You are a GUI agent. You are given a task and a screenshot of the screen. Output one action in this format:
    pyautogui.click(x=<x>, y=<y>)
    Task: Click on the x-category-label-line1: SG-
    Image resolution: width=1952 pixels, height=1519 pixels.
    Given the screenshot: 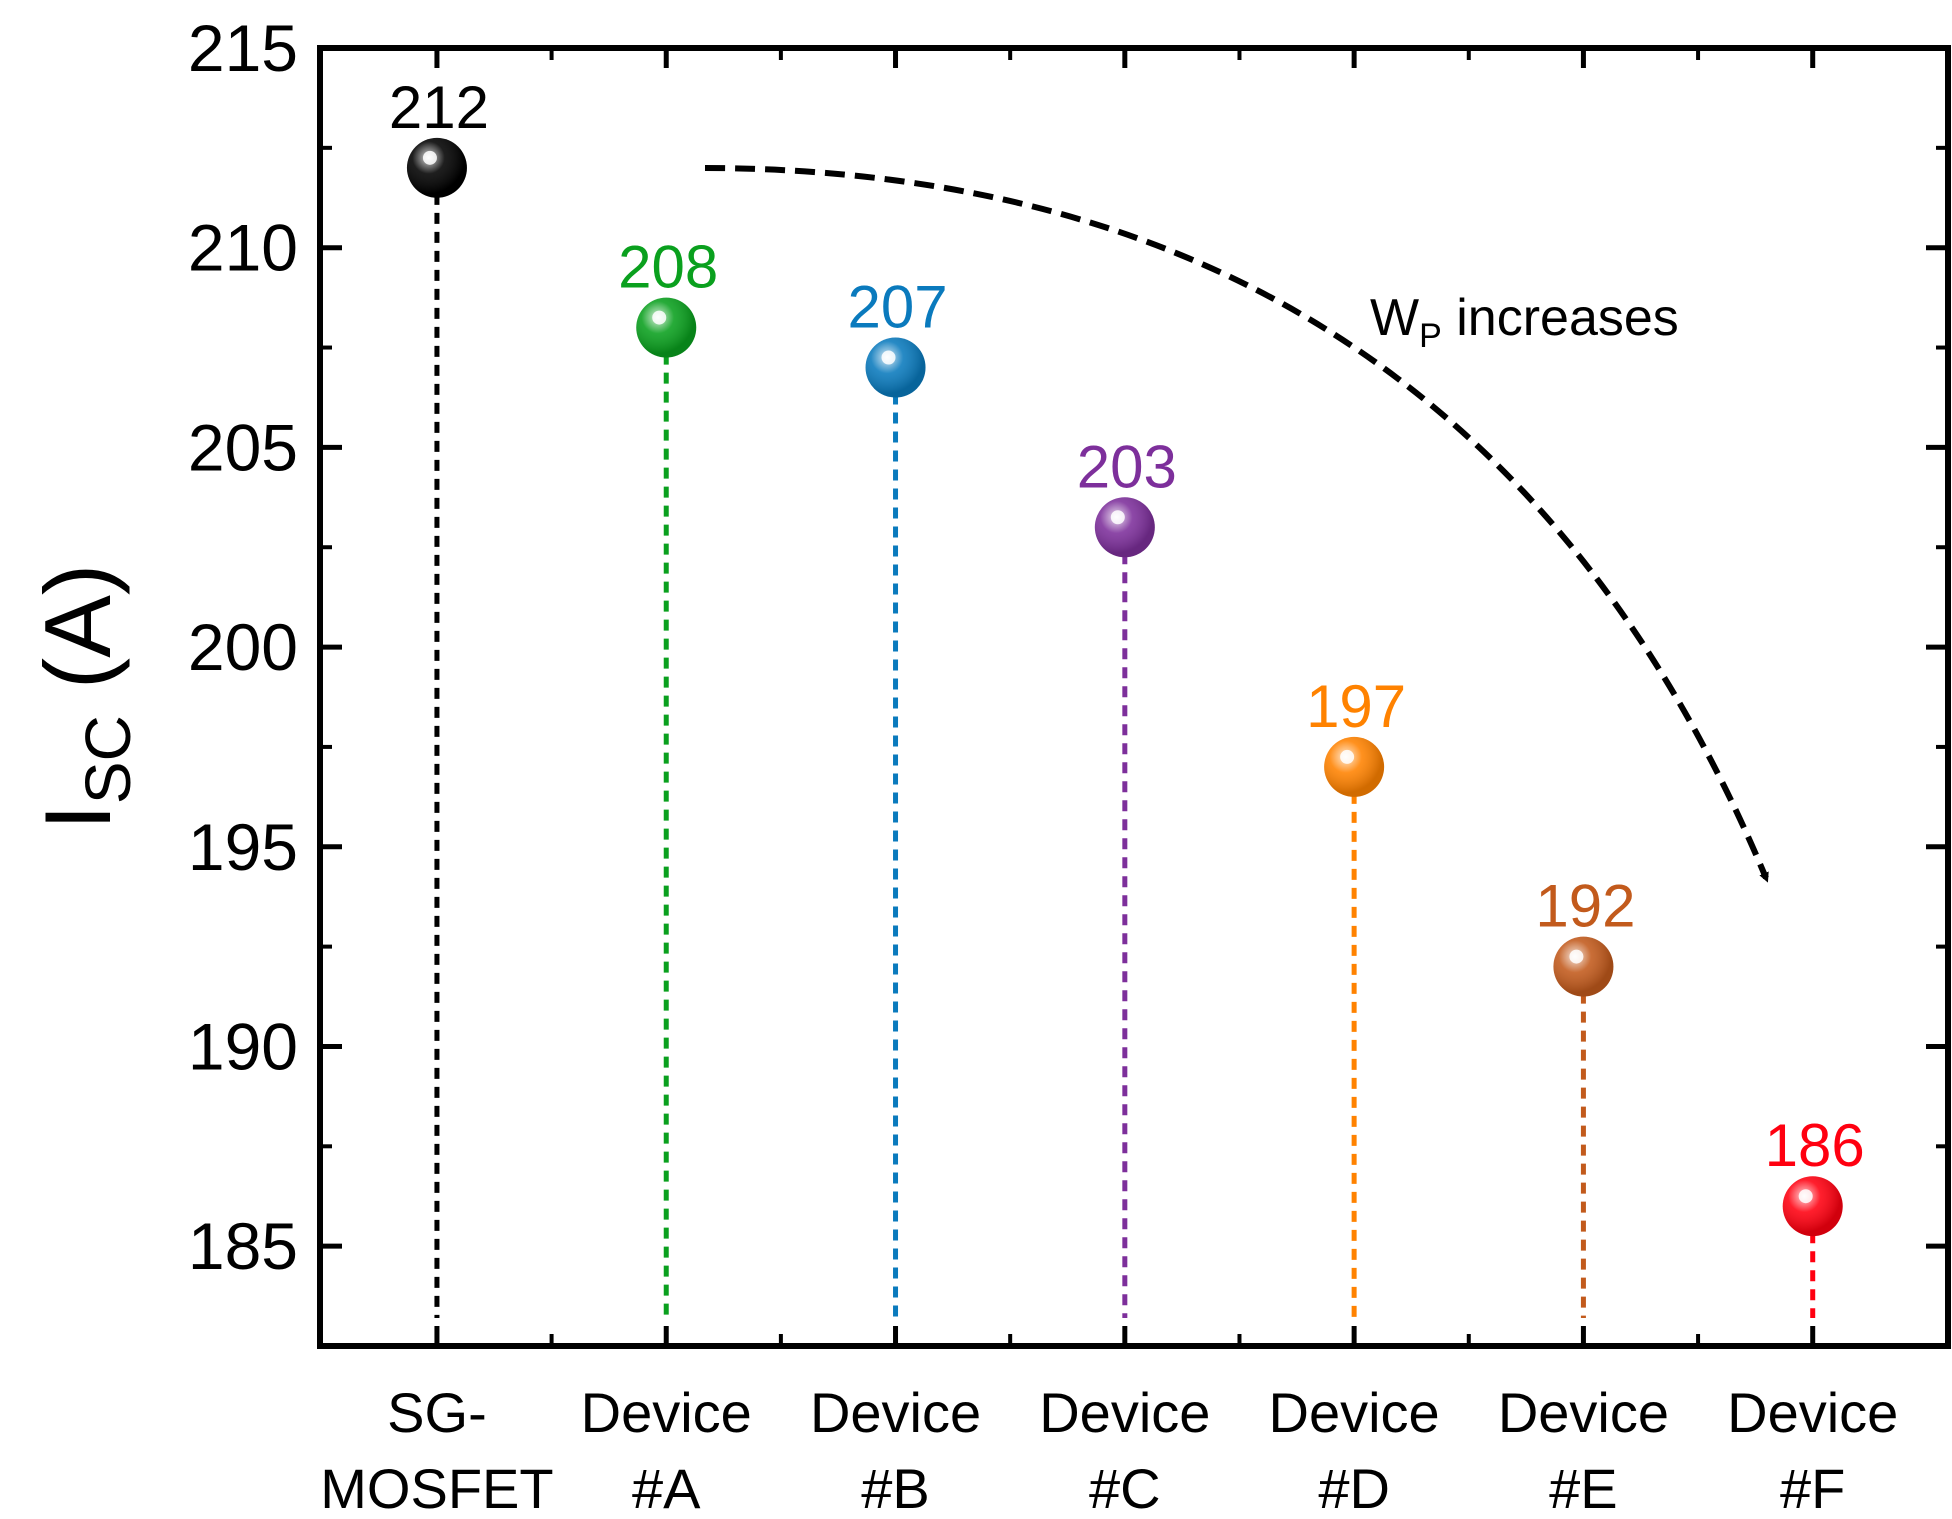 What is the action you would take?
    pyautogui.click(x=437, y=1412)
    